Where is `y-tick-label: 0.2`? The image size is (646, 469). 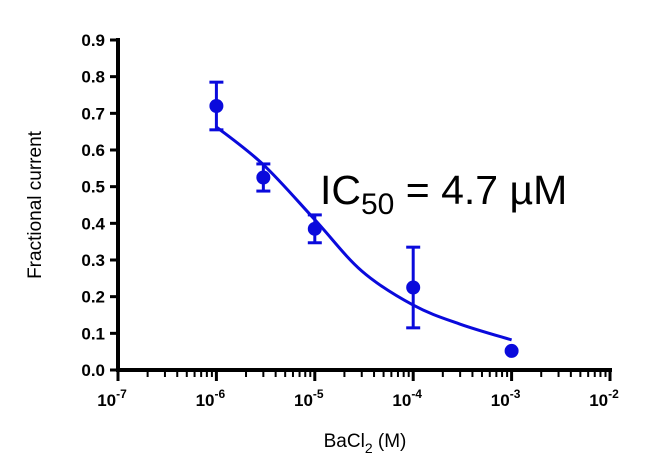 y-tick-label: 0.2 is located at coordinates (93, 297).